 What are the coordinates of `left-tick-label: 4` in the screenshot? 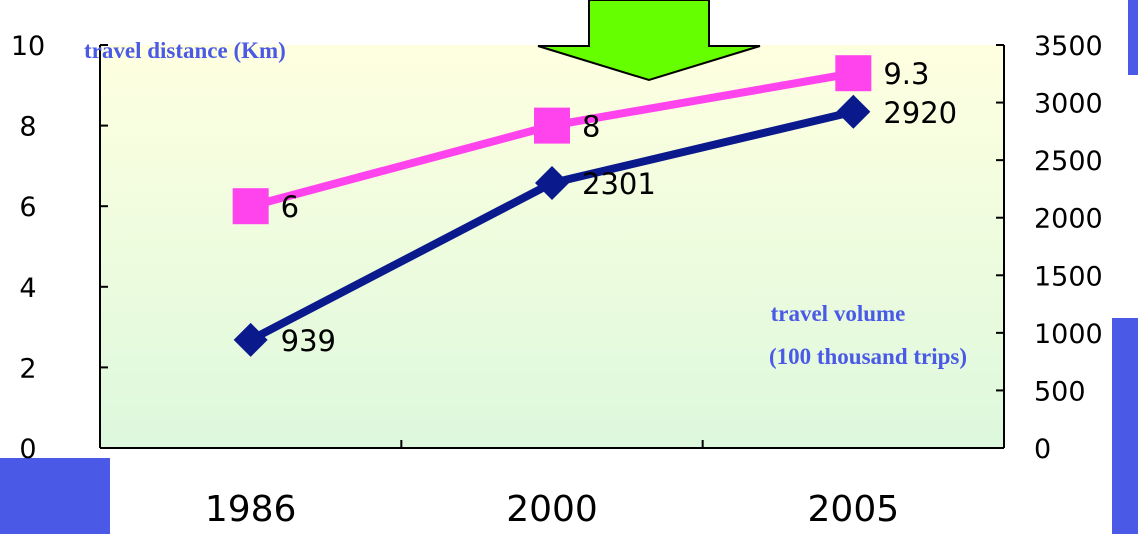 It's located at (27, 288).